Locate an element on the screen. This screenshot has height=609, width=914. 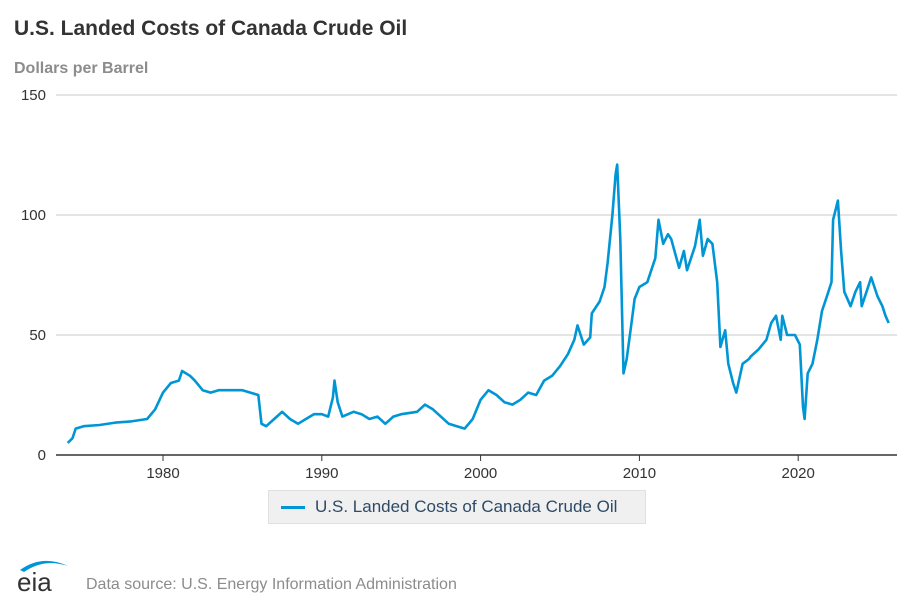
chart-title: U.S. Landed Costs of Canada Crude Oil is located at coordinates (211, 28).